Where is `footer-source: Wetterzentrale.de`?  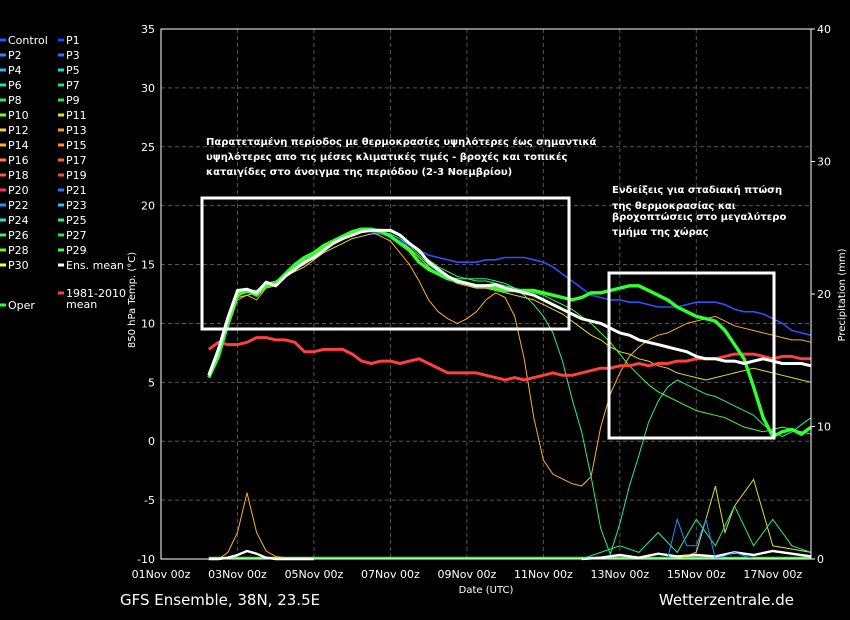 footer-source: Wetterzentrale.de is located at coordinates (726, 600).